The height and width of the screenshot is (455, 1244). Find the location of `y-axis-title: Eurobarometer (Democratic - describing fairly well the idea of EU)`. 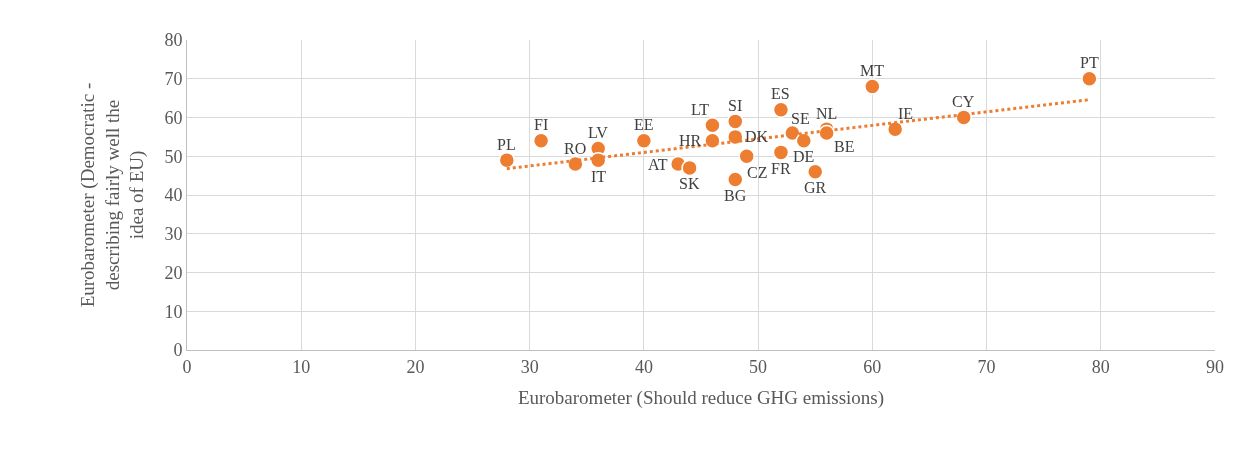

y-axis-title: Eurobarometer (Democratic - describing fairly well the idea of EU) is located at coordinates (112, 195).